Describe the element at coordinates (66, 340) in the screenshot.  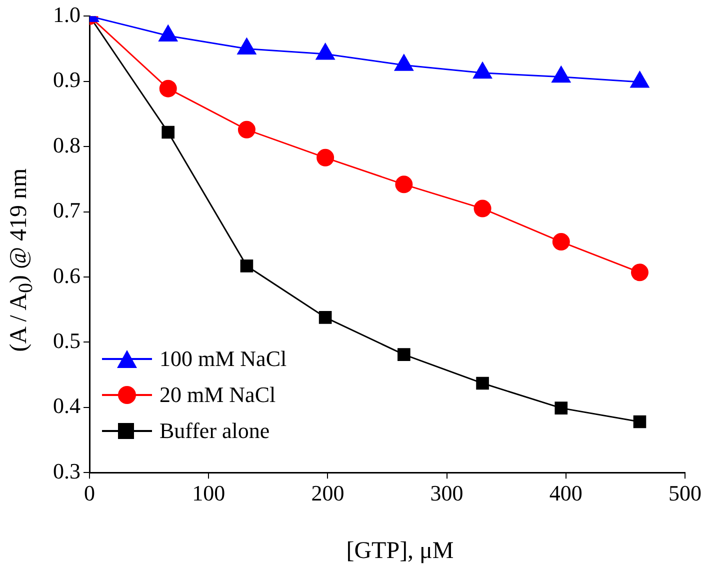
I see `y-tick-label: 0.5` at that location.